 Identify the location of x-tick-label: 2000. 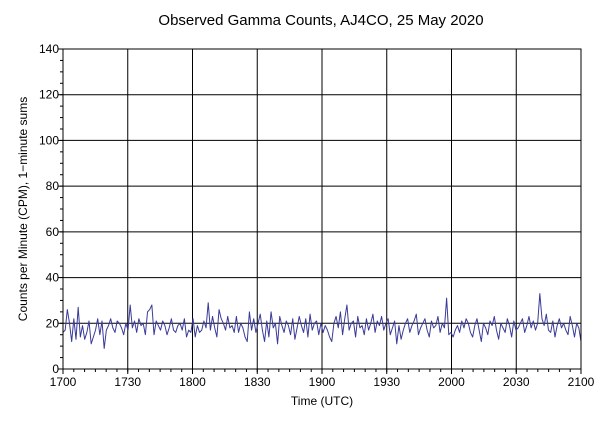
(451, 382).